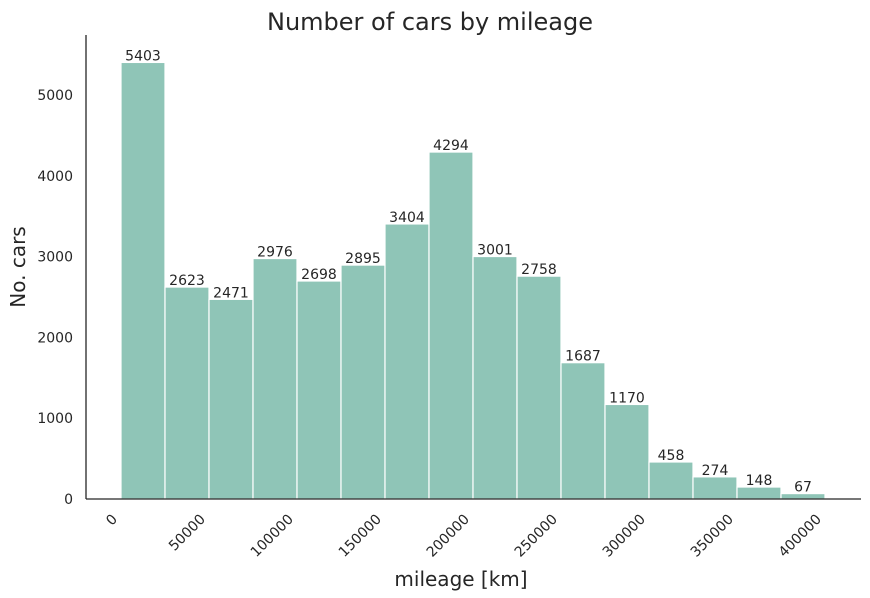 The height and width of the screenshot is (598, 870). What do you see at coordinates (800, 536) in the screenshot?
I see `x-tick-label-8: 400000` at bounding box center [800, 536].